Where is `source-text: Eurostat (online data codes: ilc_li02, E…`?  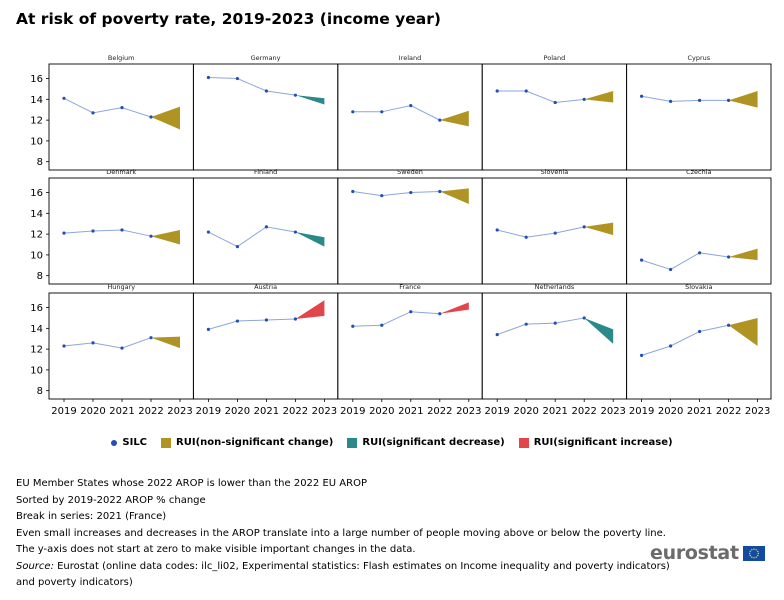
source-text: Eurostat (online data codes: ilc_li02, E… is located at coordinates (361, 566).